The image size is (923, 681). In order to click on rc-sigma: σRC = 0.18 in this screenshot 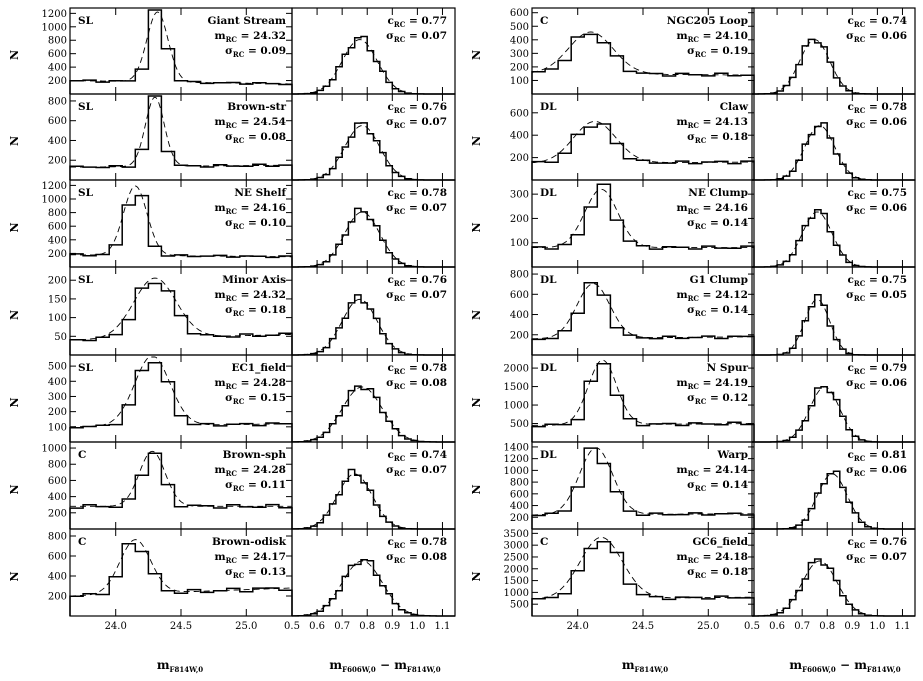, I will do `click(717, 138)`.